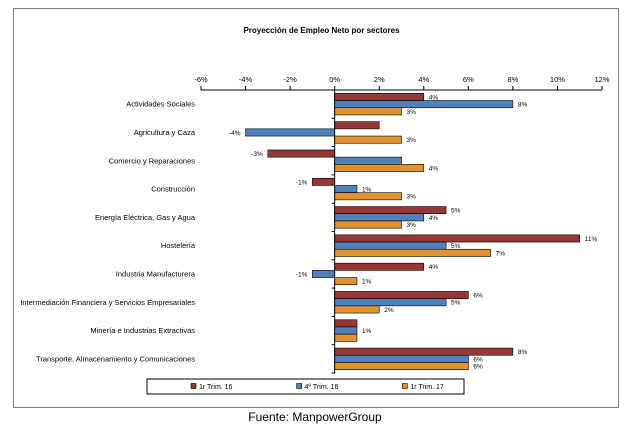 This screenshot has width=630, height=435. What do you see at coordinates (601, 79) in the screenshot?
I see `x-tick-label: 12%` at bounding box center [601, 79].